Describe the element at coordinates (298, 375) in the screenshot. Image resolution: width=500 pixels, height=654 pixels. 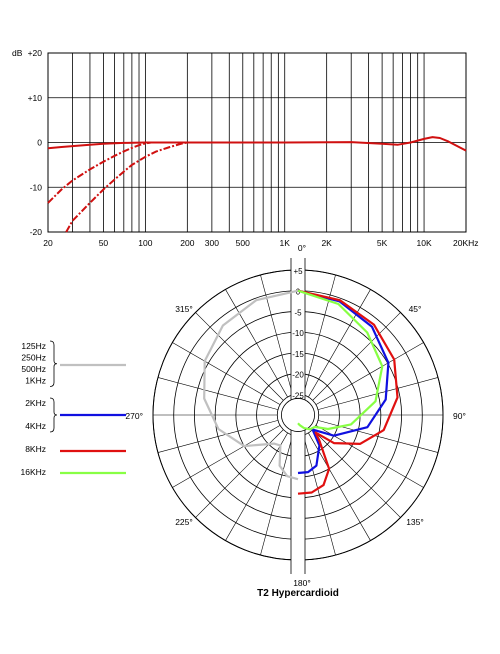
I see `radial-label: -20` at that location.